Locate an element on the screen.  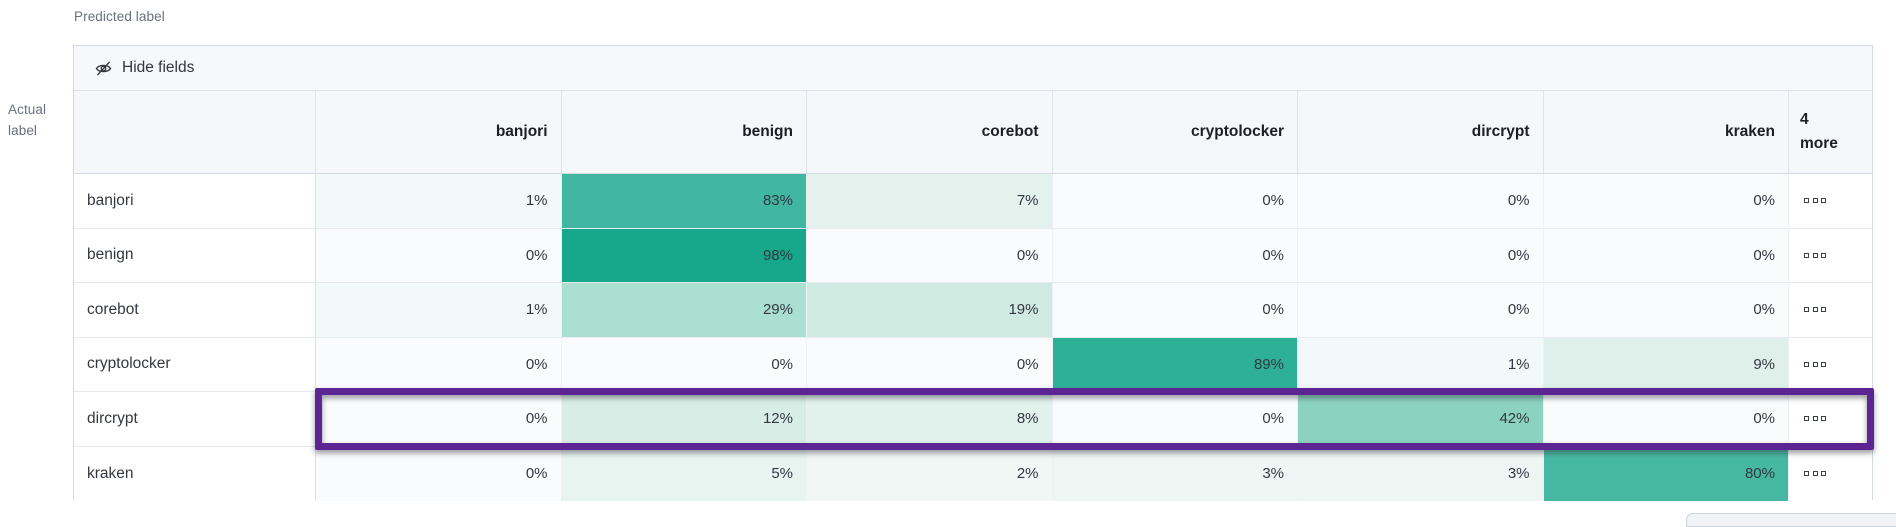
column-header-corebot: corebot is located at coordinates (930, 132).